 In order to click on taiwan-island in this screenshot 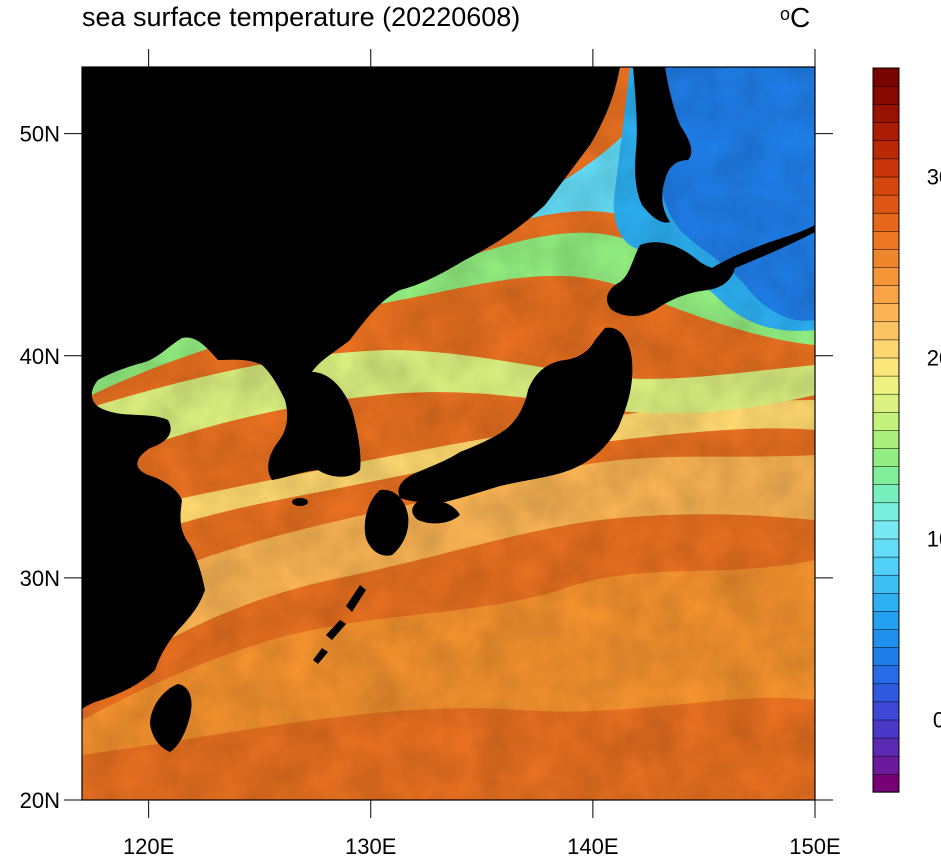, I will do `click(171, 718)`.